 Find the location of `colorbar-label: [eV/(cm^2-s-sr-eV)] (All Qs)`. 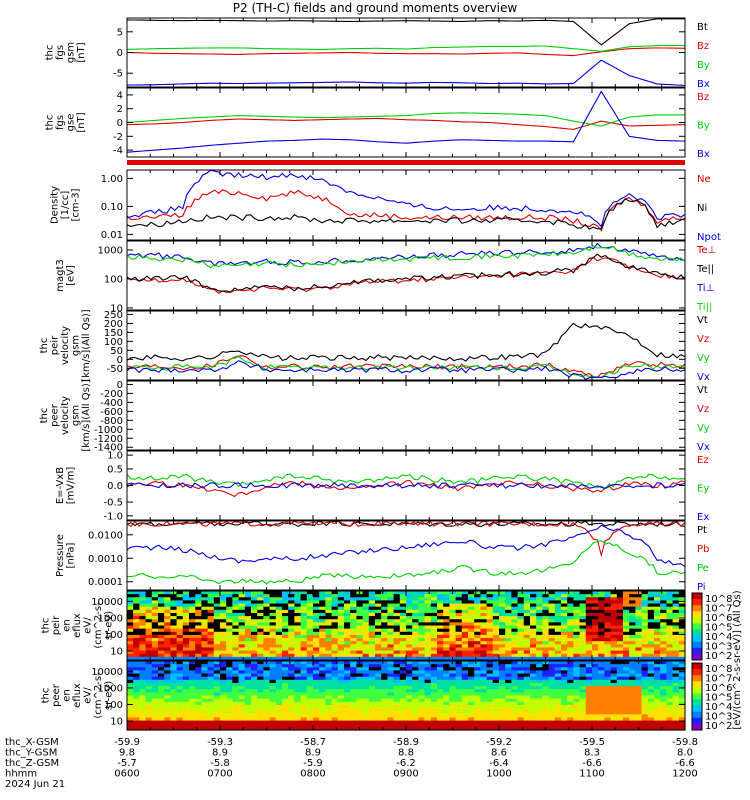

colorbar-label: [eV/(cm^2-s-sr-eV)] (All Qs) is located at coordinates (737, 659).